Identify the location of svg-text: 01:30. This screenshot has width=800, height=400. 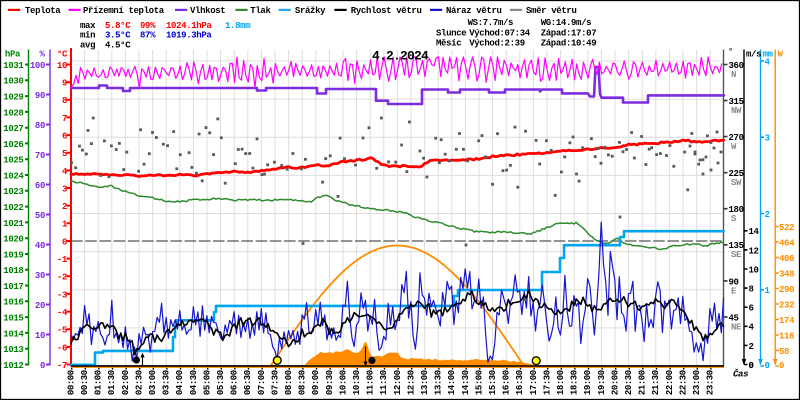
(112, 382).